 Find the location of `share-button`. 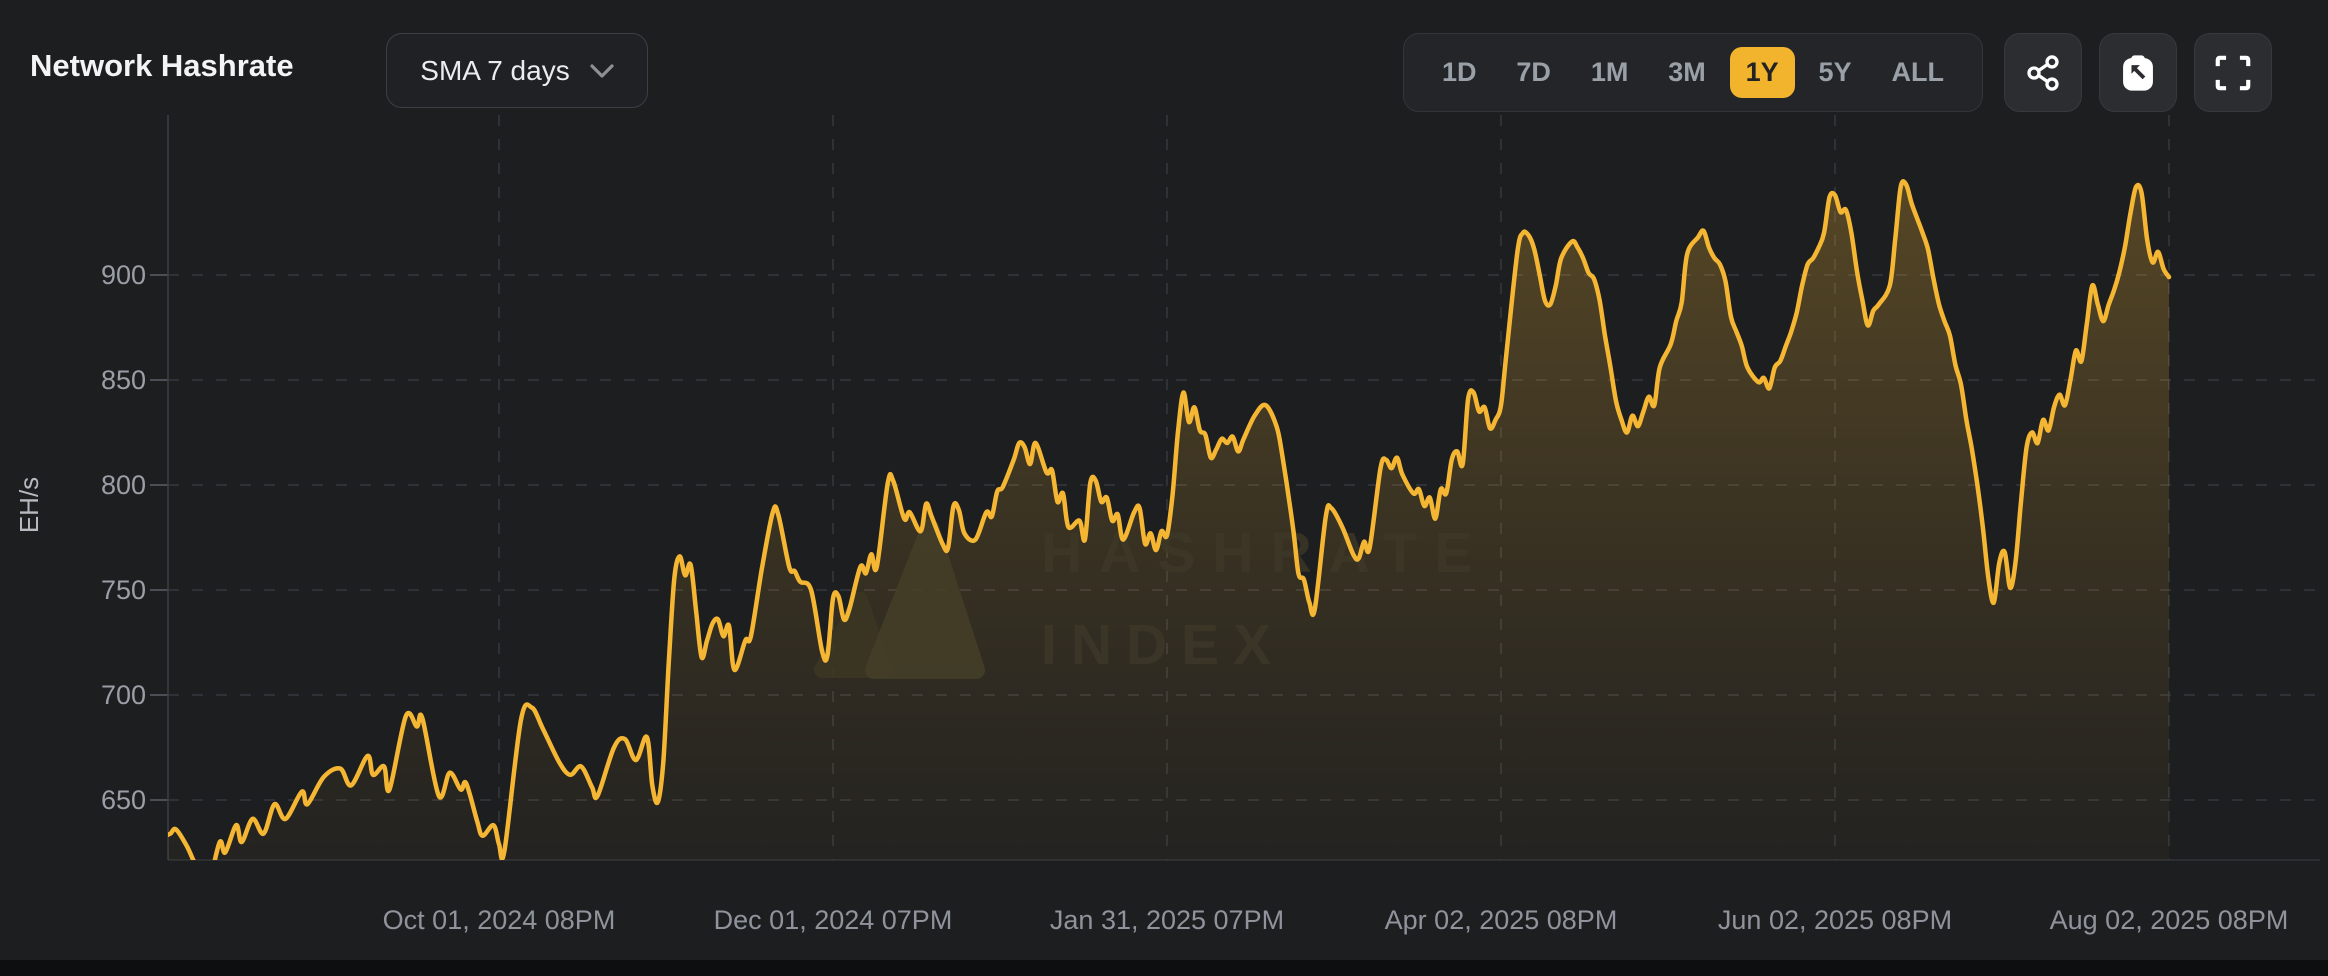

share-button is located at coordinates (2043, 72).